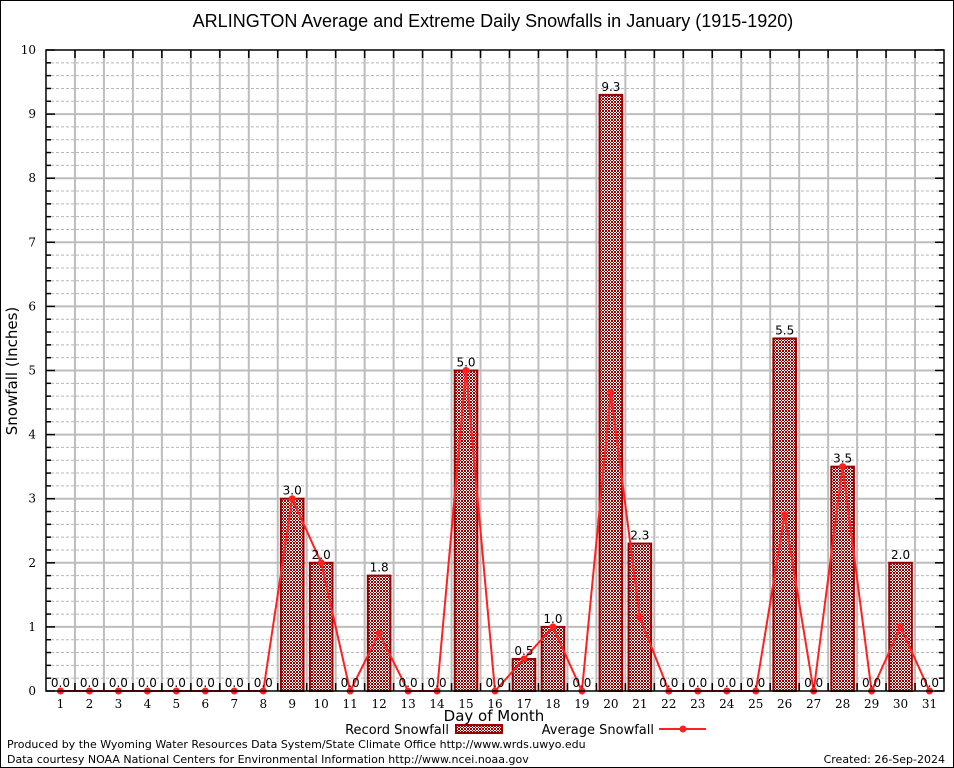 This screenshot has width=954, height=768. I want to click on x-tick-label: 3, so click(119, 704).